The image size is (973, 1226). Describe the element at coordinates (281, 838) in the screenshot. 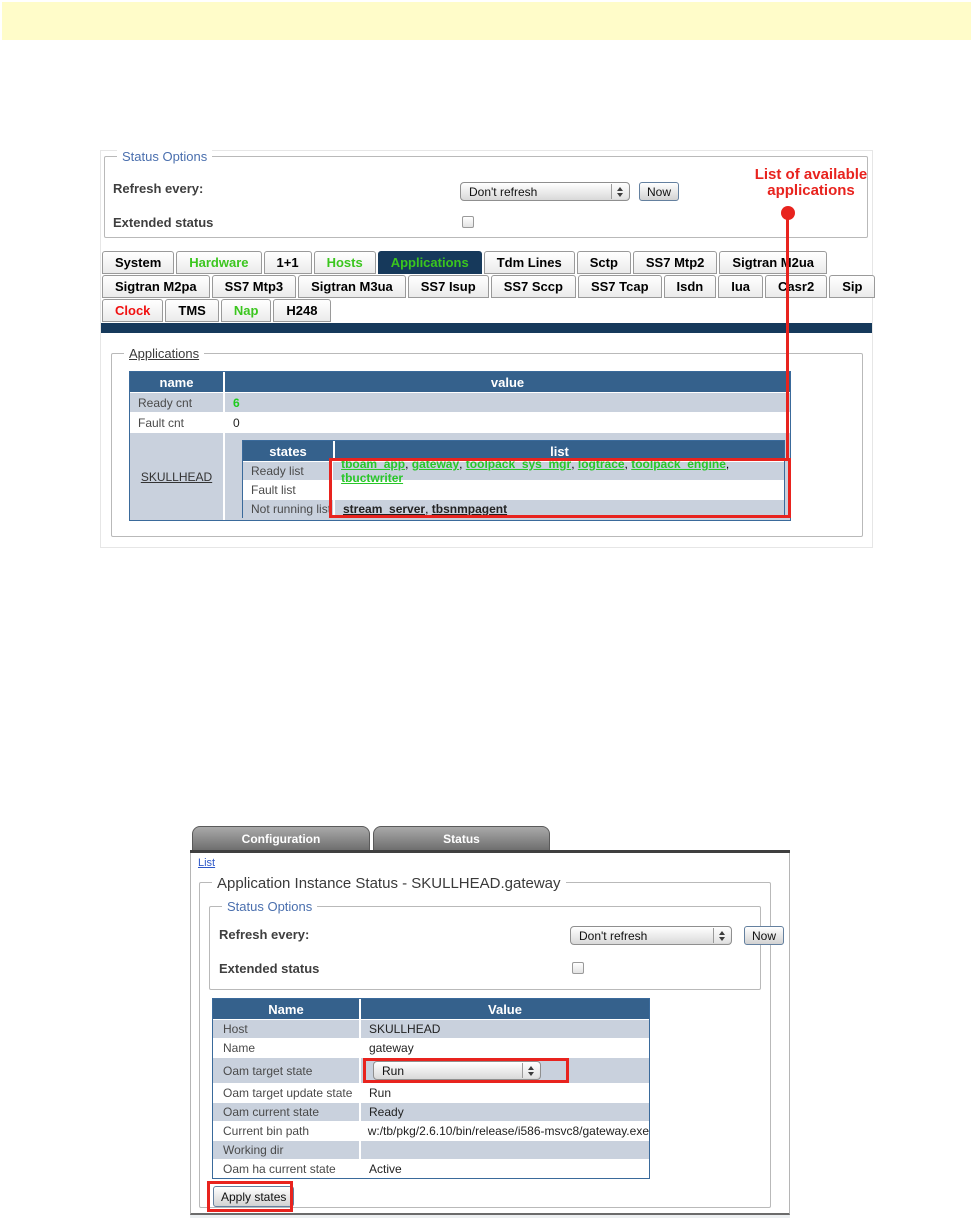

I see `tab-configuration: Configuration` at that location.